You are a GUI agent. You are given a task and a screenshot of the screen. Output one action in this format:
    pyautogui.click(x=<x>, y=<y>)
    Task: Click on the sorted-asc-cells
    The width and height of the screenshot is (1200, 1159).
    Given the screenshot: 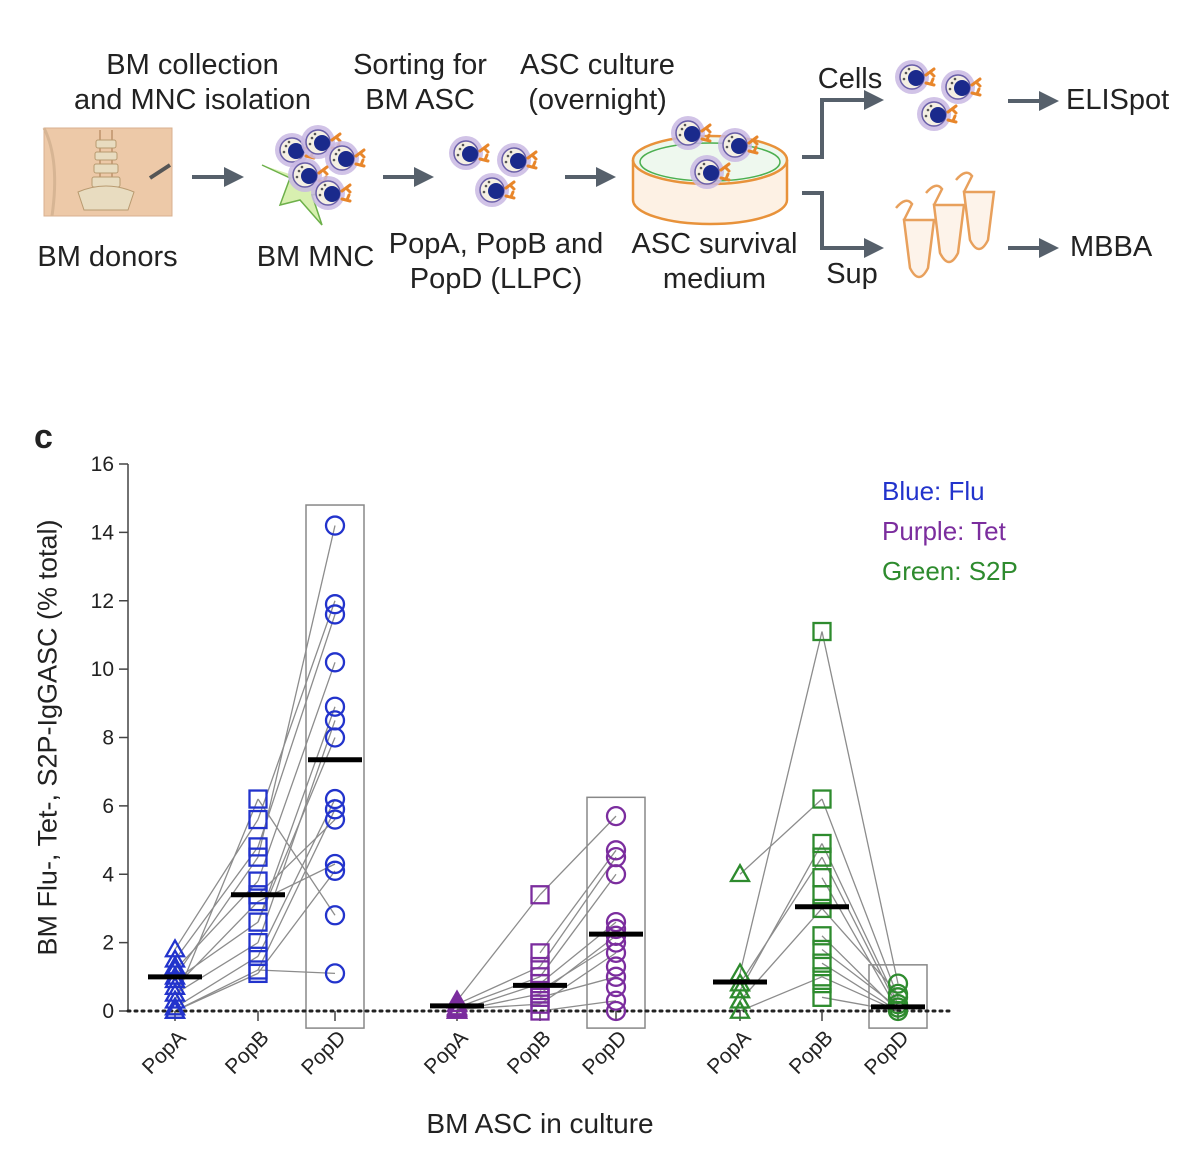 What is the action you would take?
    pyautogui.click(x=492, y=171)
    